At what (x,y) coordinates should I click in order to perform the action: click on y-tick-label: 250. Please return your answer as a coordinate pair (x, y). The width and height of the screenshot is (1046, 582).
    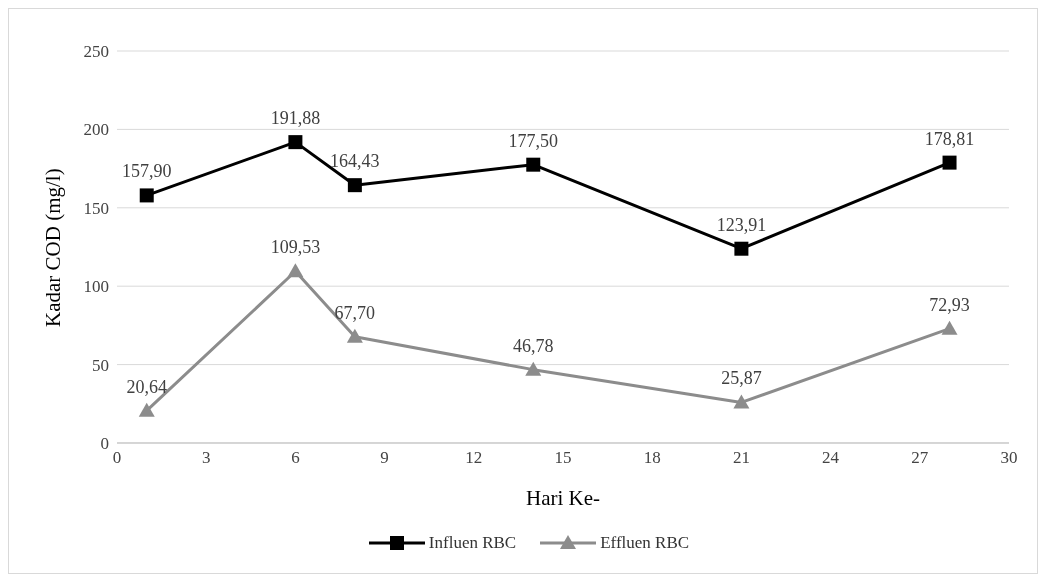
    Looking at the image, I should click on (96, 52).